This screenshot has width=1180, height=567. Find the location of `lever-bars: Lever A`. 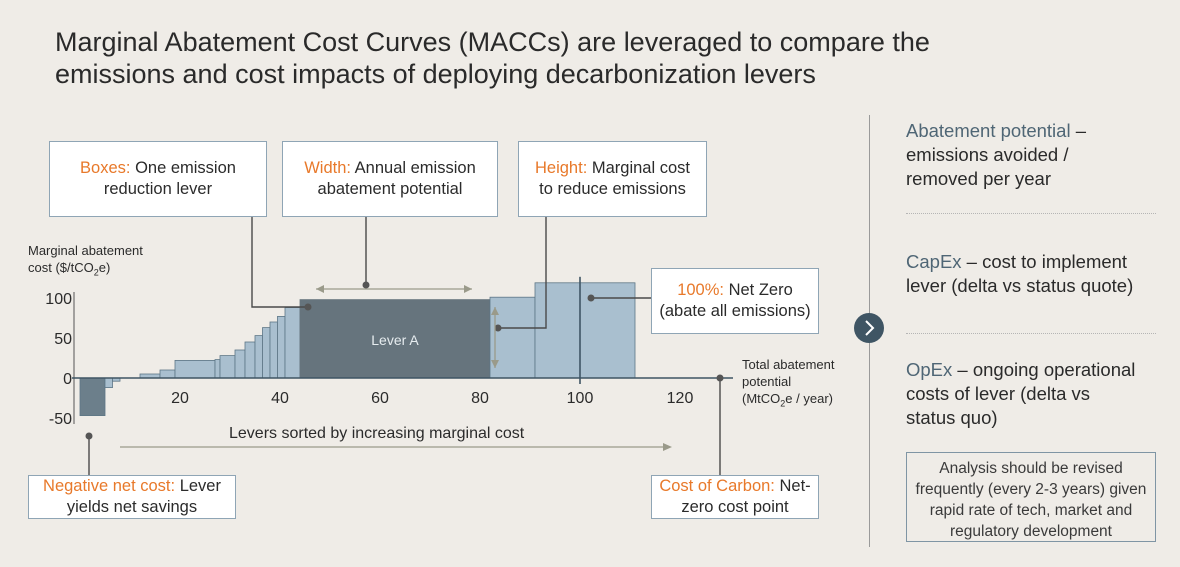

lever-bars: Lever A is located at coordinates (357, 349).